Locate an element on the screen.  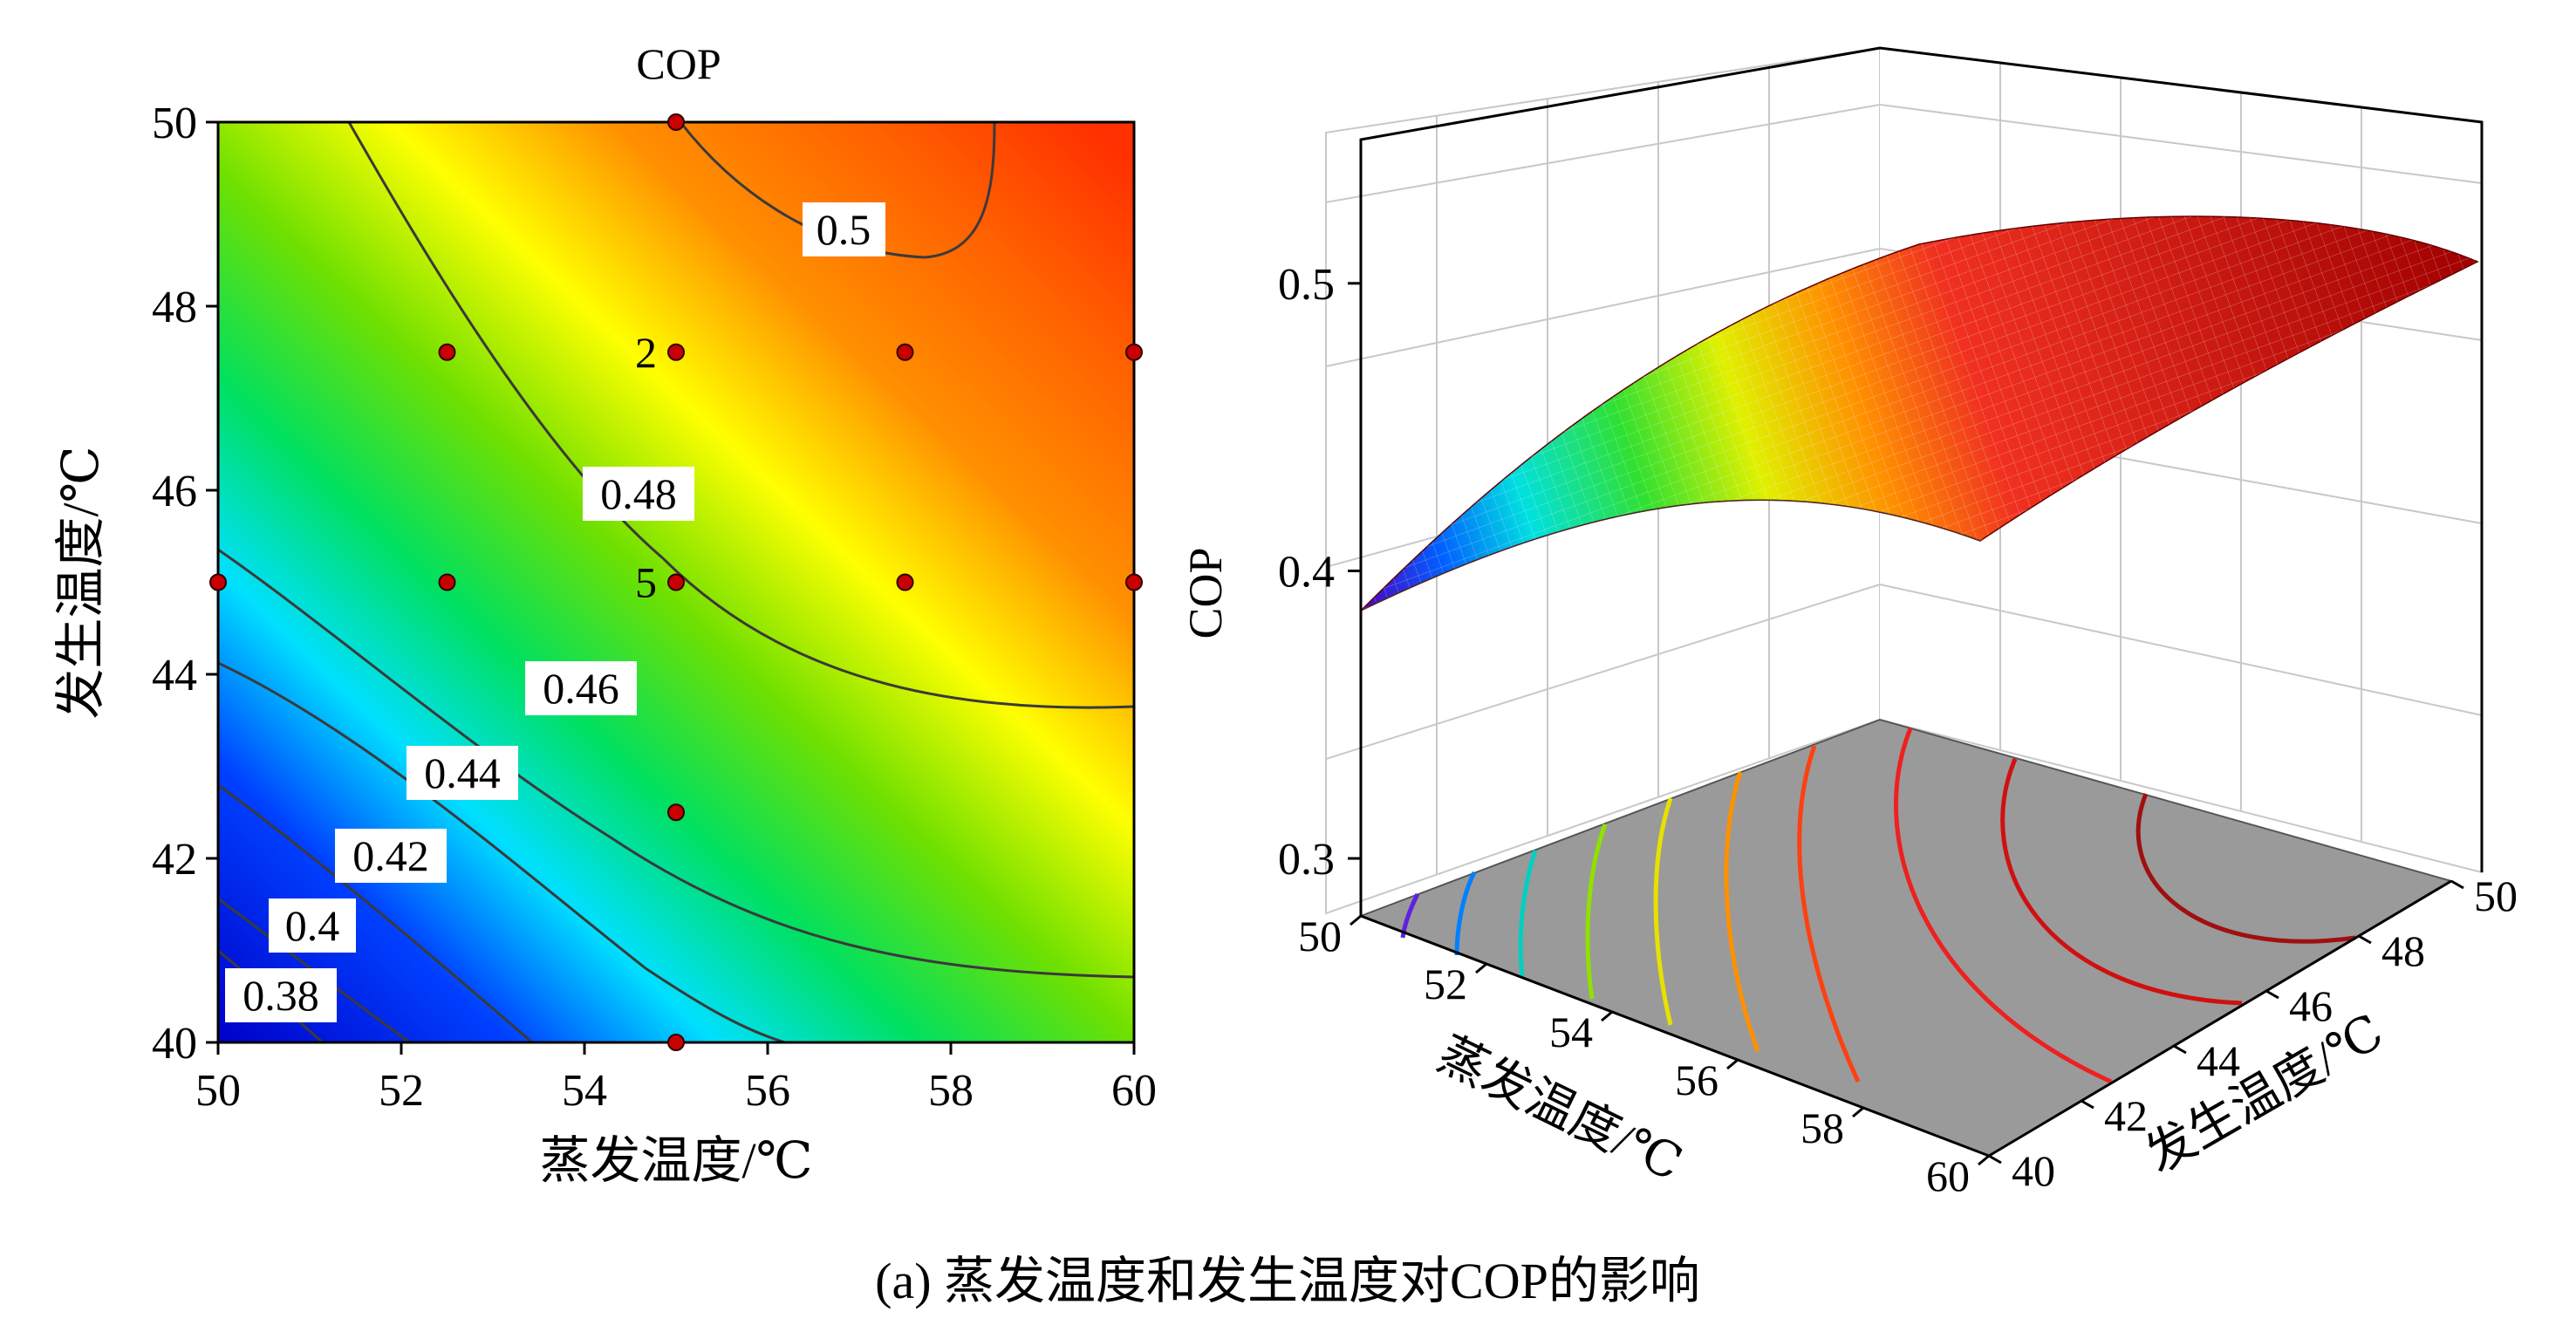
contour-0.46 is located at coordinates (676, 763).